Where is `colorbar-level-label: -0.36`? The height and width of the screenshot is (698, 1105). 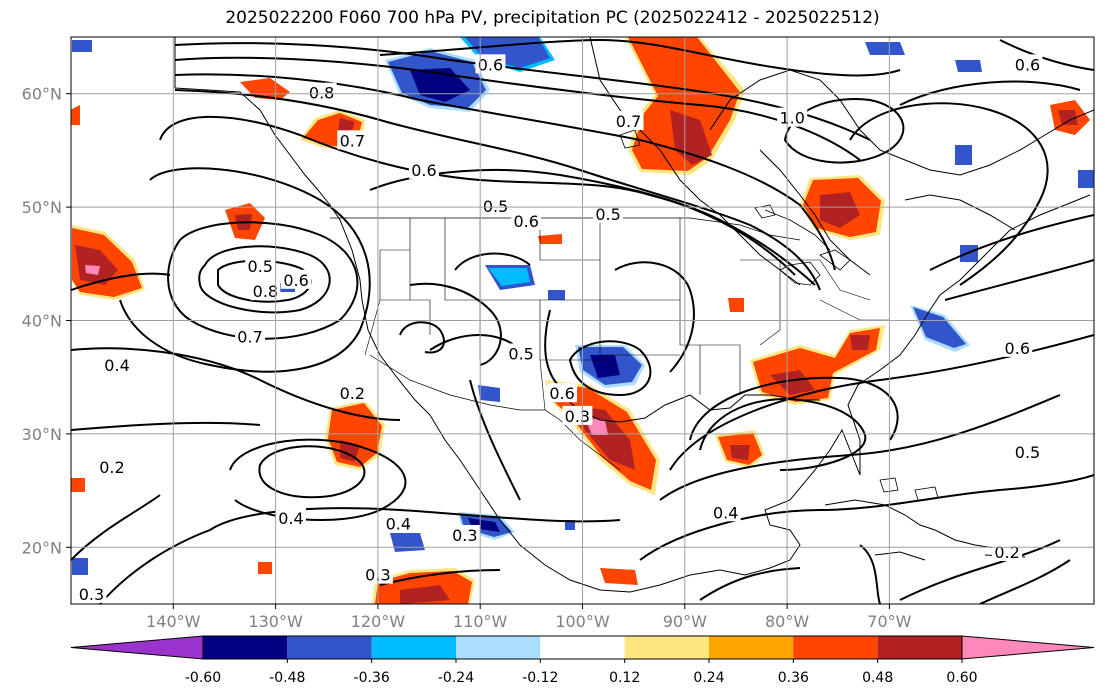 colorbar-level-label: -0.36 is located at coordinates (372, 678).